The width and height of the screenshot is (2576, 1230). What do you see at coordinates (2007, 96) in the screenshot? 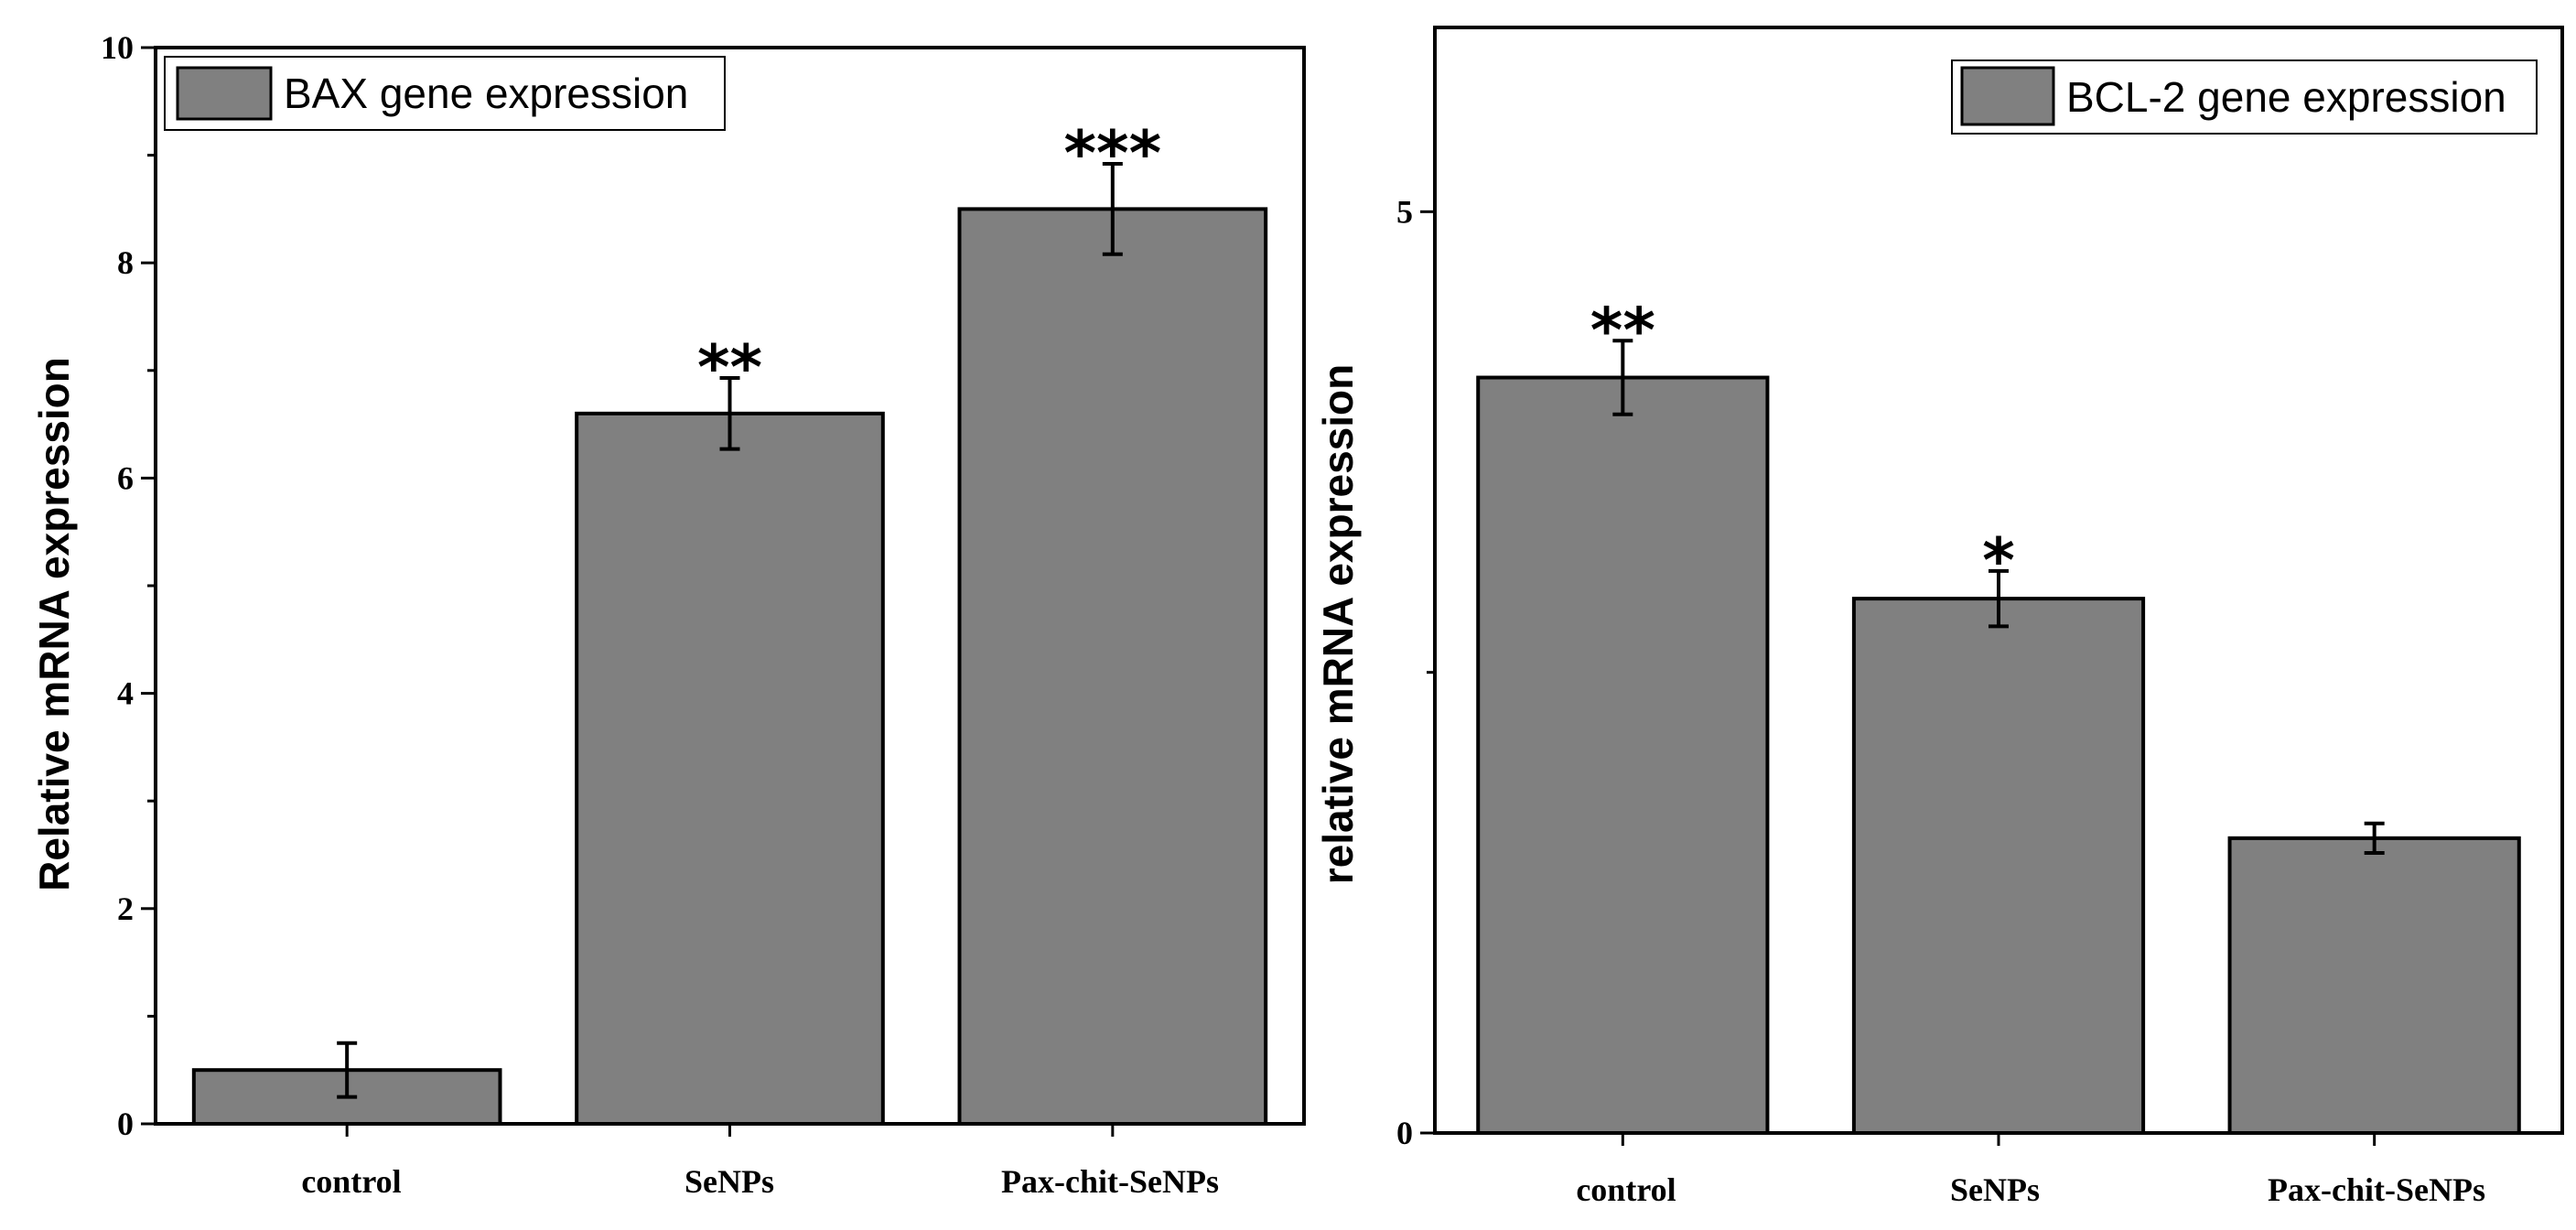
I see `bcl2-legend-swatch` at bounding box center [2007, 96].